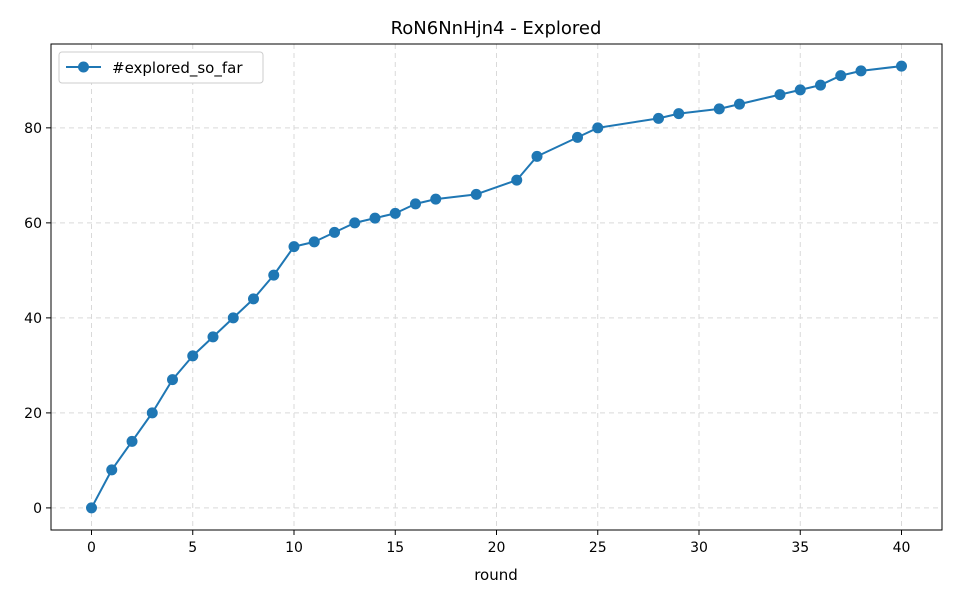 Image resolution: width=960 pixels, height=600 pixels. I want to click on legend-marker, so click(83, 67).